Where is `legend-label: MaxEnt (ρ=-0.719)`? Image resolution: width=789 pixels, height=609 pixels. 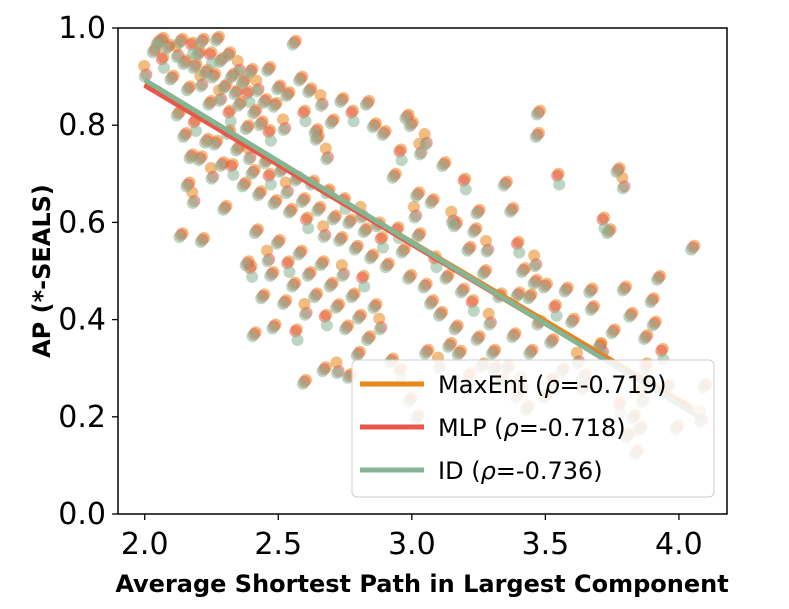
legend-label: MaxEnt (ρ=-0.719) is located at coordinates (552, 385).